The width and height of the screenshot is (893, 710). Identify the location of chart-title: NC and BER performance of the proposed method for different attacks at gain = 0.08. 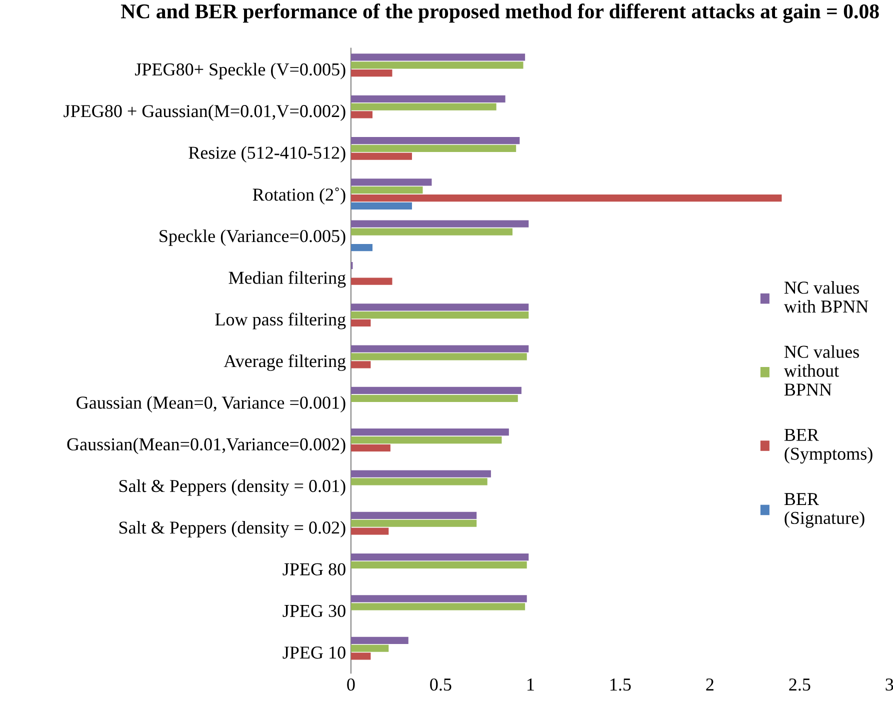
(499, 13).